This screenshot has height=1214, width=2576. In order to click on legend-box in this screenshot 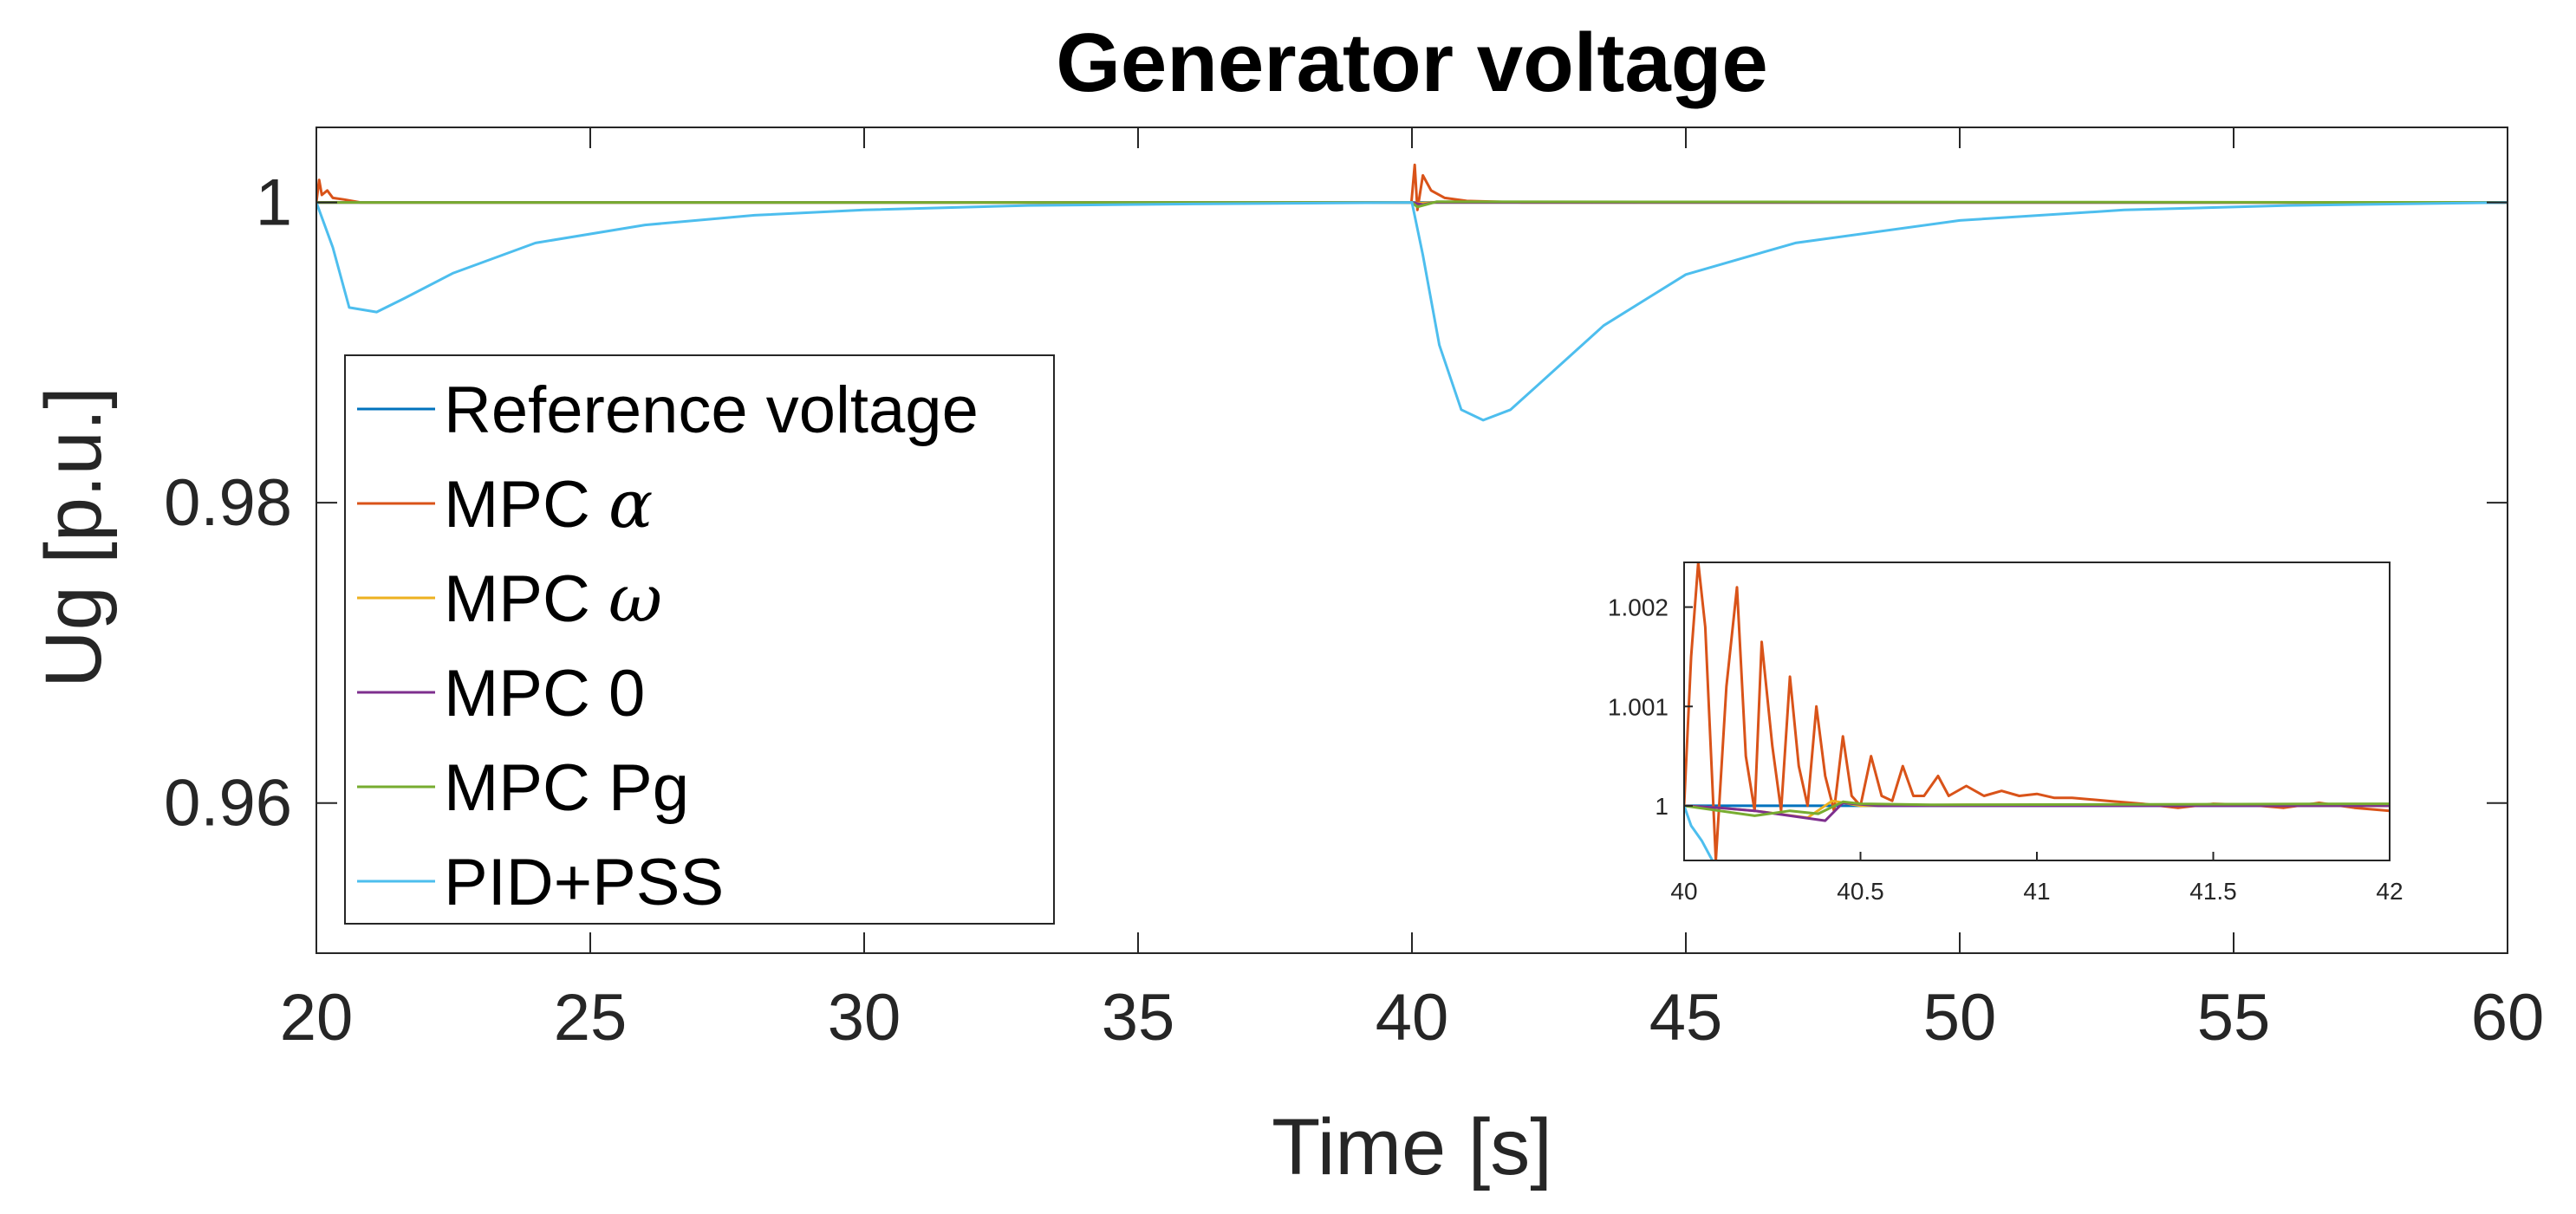, I will do `click(699, 639)`.